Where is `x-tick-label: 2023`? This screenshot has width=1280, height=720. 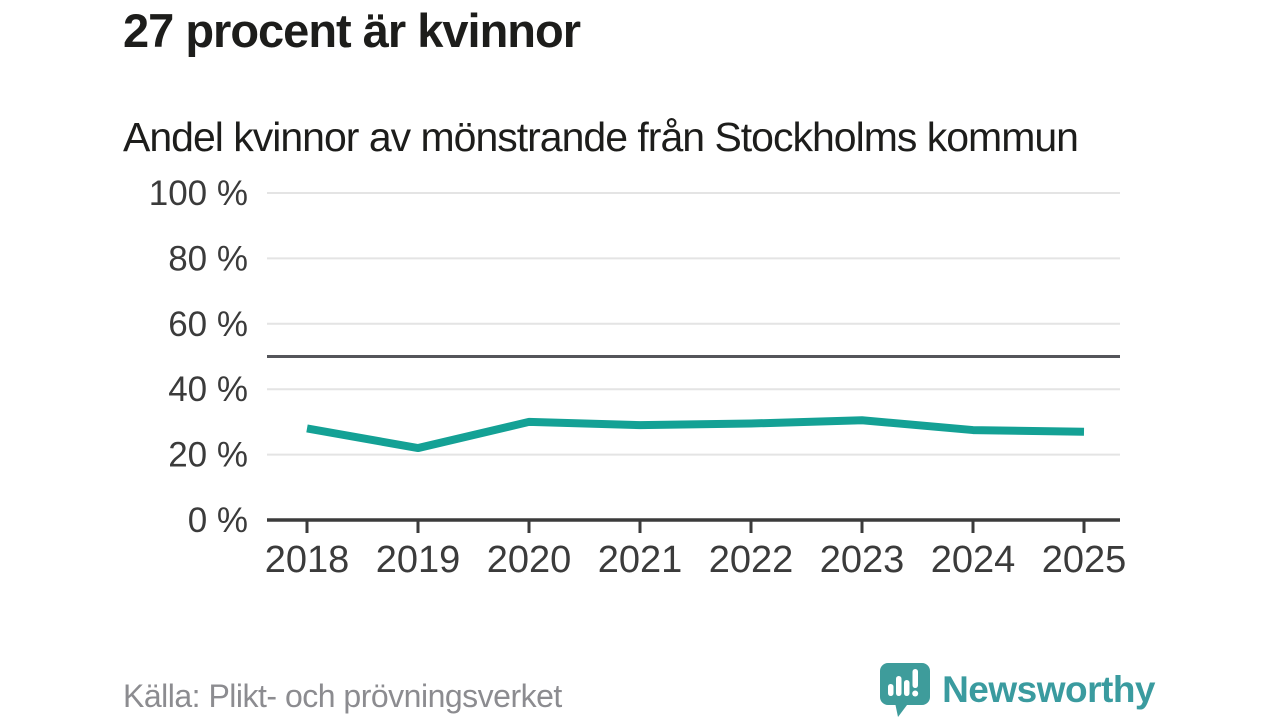 x-tick-label: 2023 is located at coordinates (862, 560).